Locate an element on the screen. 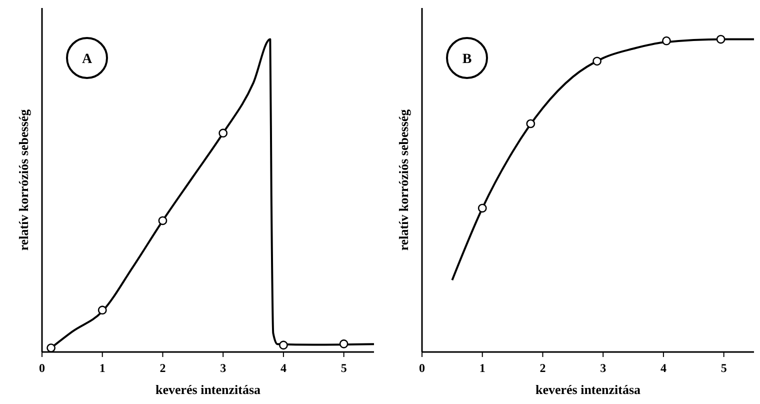  annotation: B is located at coordinates (467, 59).